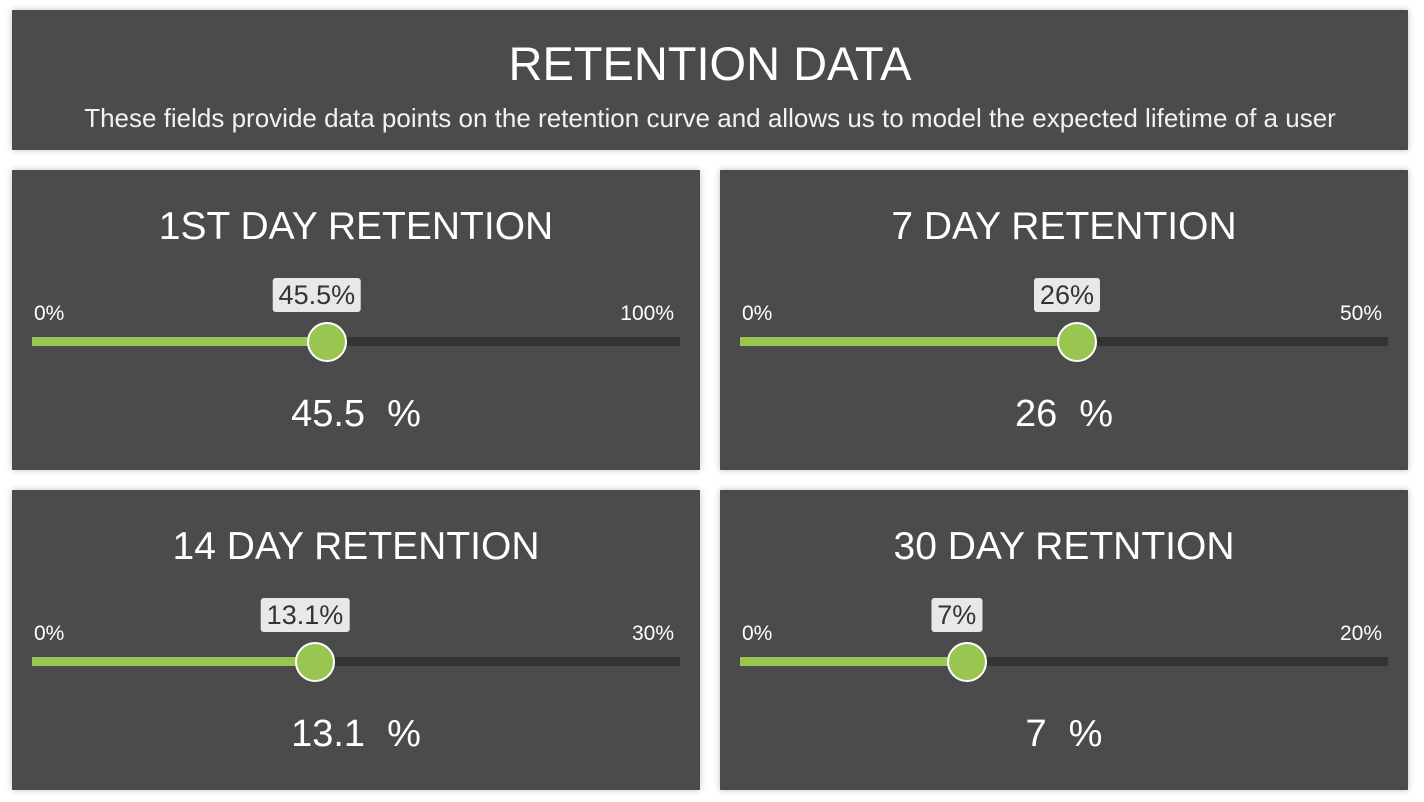  I want to click on slider-max-label: 30%, so click(652, 633).